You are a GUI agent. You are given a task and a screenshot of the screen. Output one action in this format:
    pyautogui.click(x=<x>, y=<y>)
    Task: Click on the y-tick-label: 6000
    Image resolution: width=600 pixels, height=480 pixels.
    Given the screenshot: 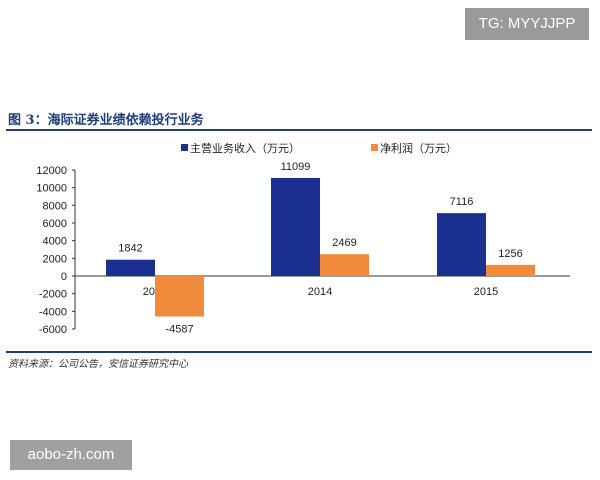 What is the action you would take?
    pyautogui.click(x=55, y=224)
    